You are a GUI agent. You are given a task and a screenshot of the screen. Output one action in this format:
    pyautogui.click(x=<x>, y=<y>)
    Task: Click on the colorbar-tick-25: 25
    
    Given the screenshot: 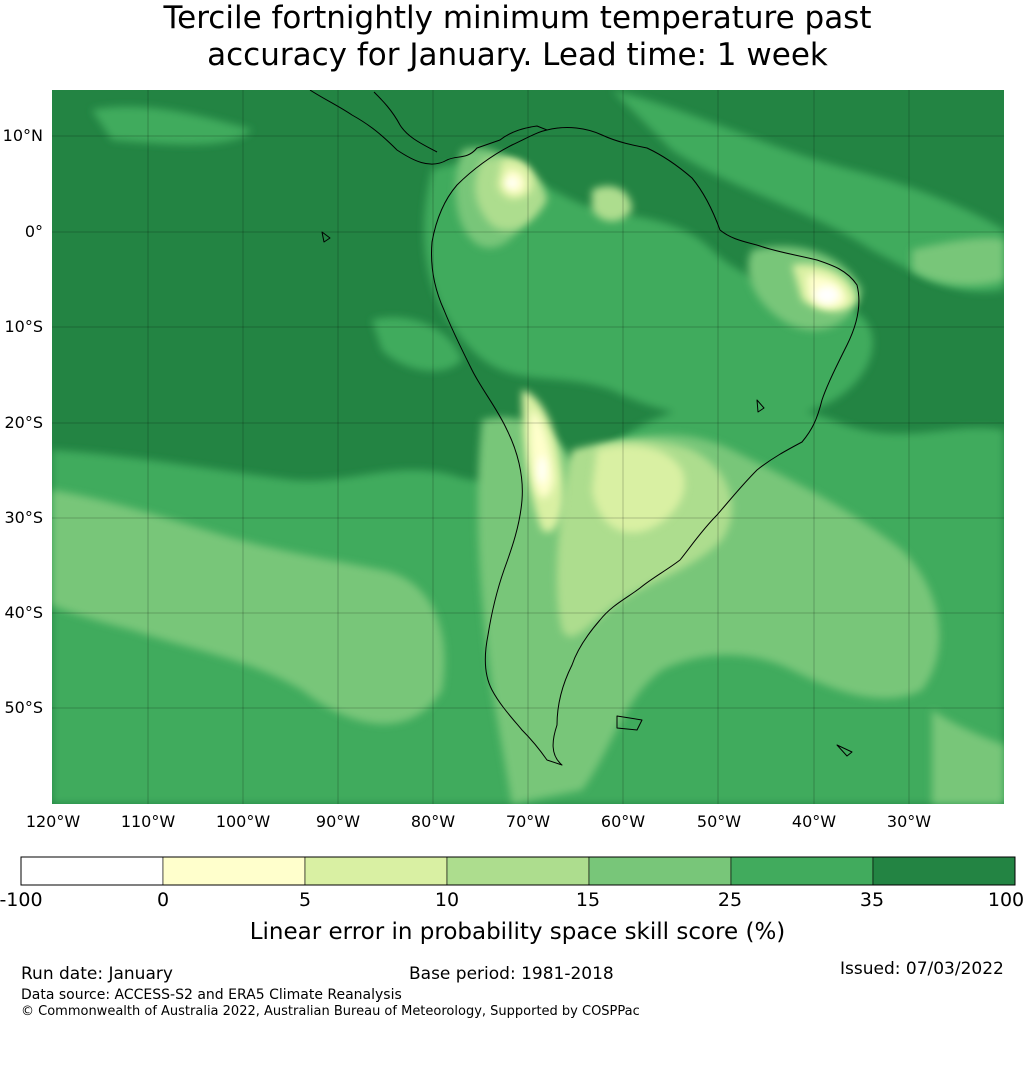 What is the action you would take?
    pyautogui.click(x=730, y=900)
    